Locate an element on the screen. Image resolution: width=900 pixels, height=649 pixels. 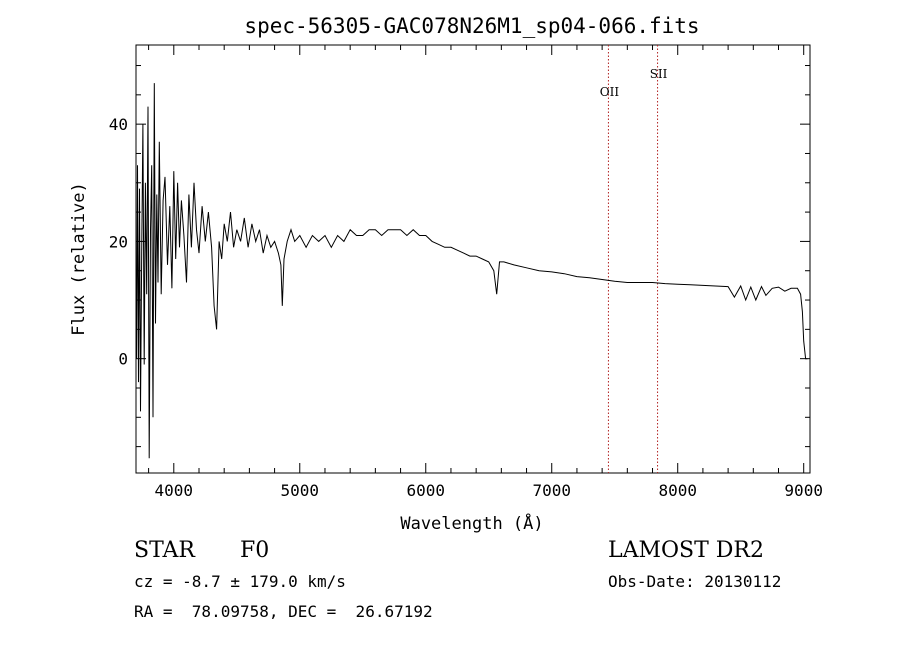
x-axis-label: Wavelength (Å) is located at coordinates (471, 523).